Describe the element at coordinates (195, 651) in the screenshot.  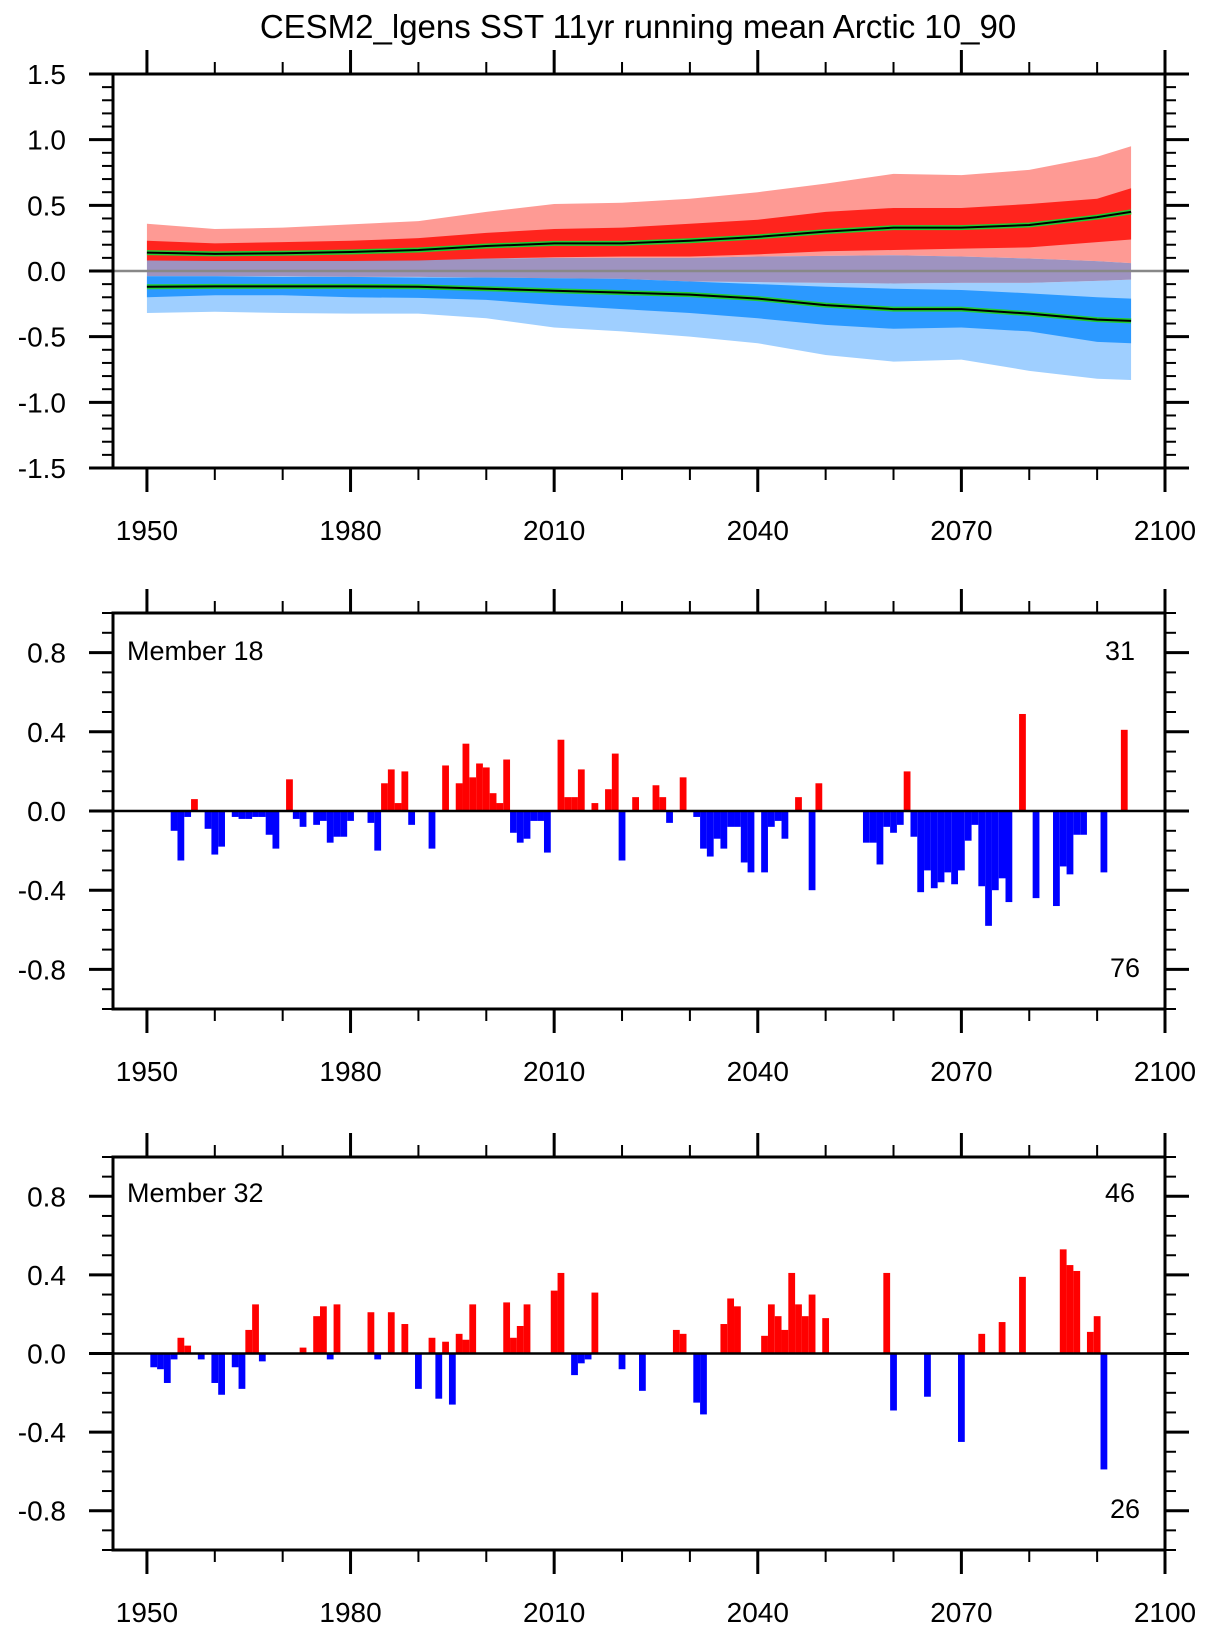
I see `member-label: Member 18` at that location.